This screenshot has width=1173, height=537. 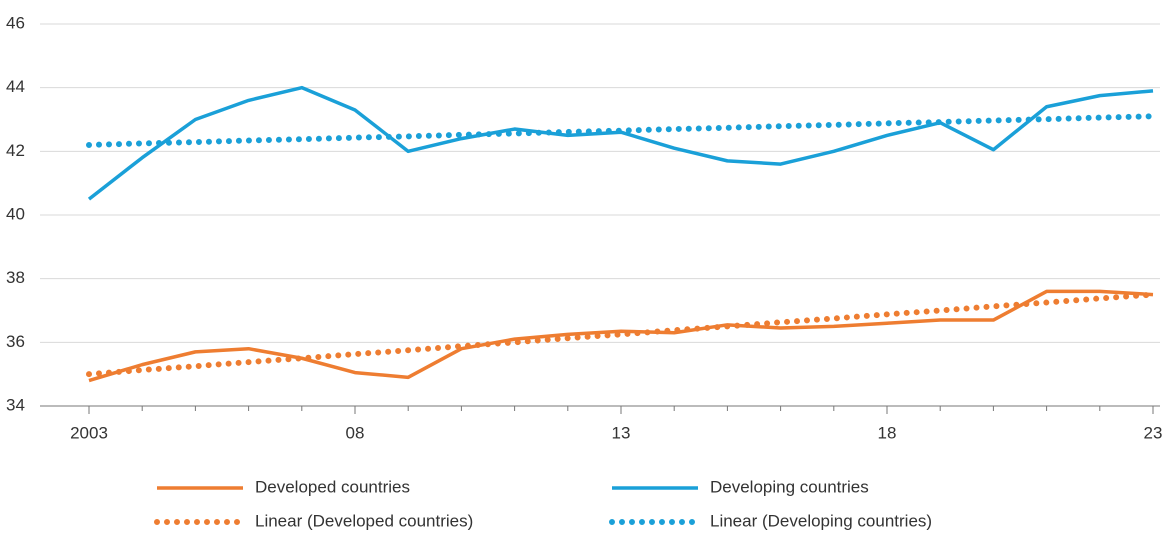 I want to click on x-tick-label: 2003, so click(x=89, y=432).